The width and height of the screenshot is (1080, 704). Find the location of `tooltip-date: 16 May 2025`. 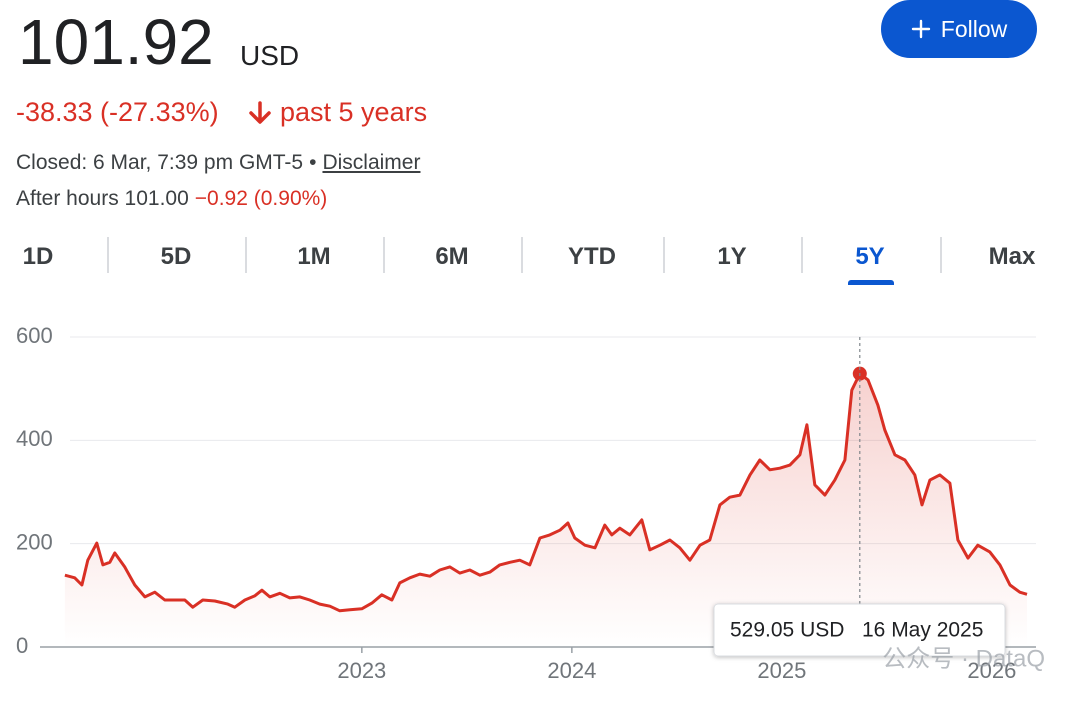

tooltip-date: 16 May 2025 is located at coordinates (922, 630).